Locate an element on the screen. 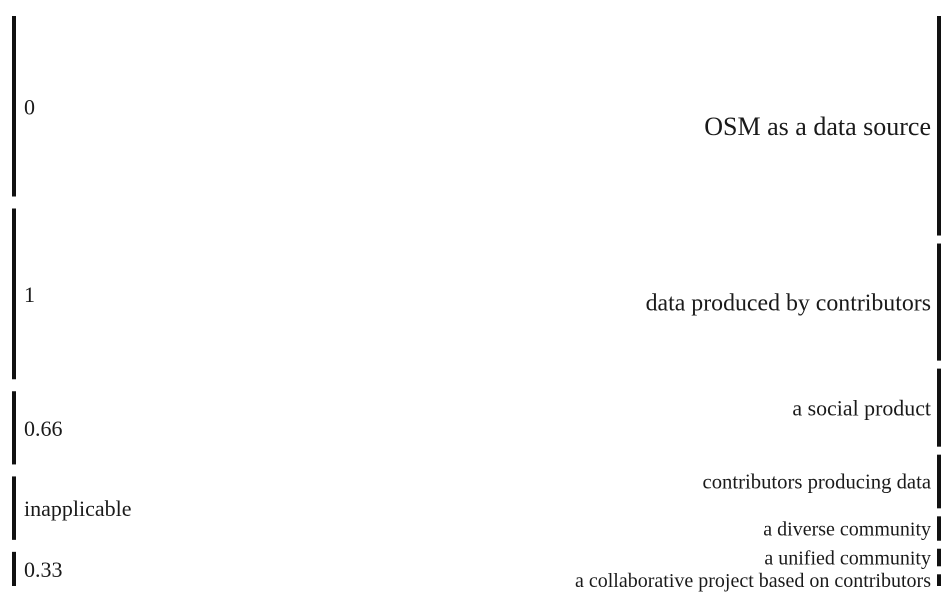 Image resolution: width=943 pixels, height=592 pixels. right-node-bar-dc is located at coordinates (939, 528).